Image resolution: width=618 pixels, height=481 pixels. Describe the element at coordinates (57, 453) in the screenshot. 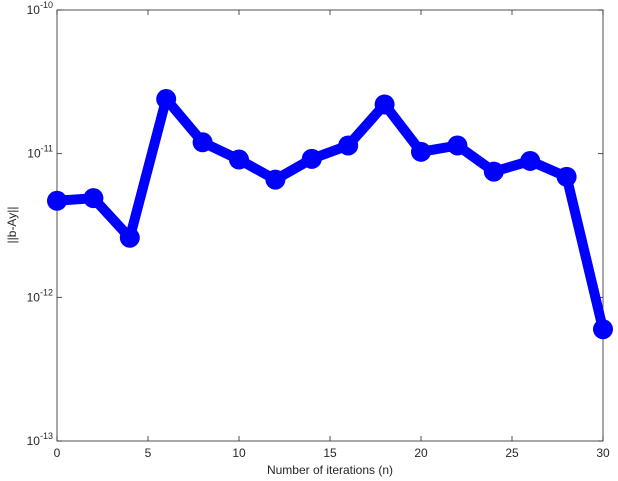

I see `x-tick-label: 0` at that location.